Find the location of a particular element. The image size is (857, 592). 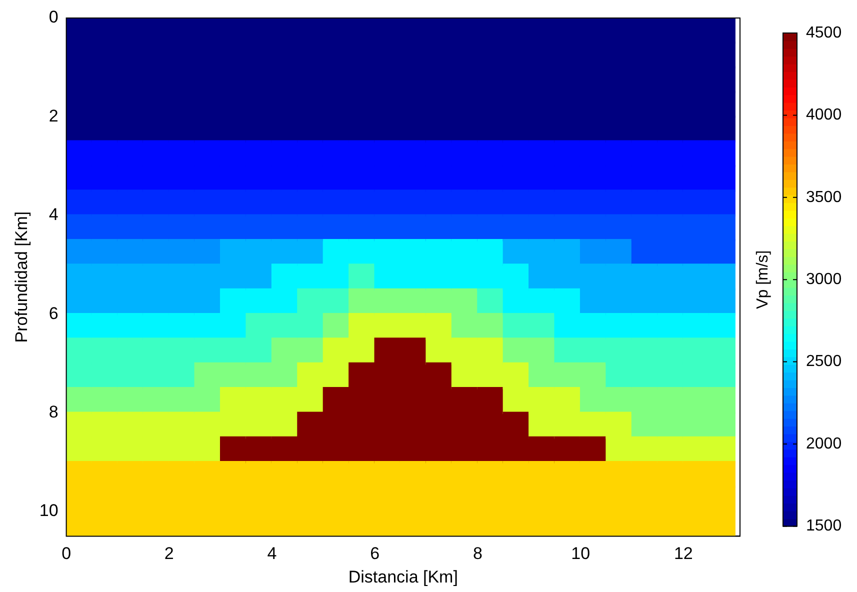

color-bar-label: 4500 is located at coordinates (824, 33).